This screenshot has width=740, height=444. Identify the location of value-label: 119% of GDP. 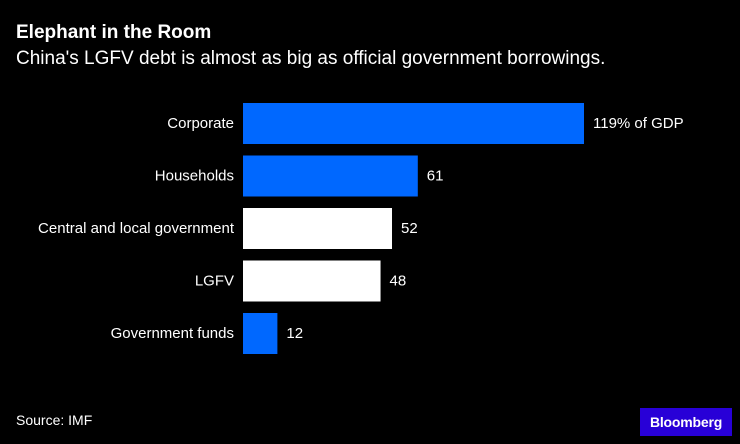
(638, 123).